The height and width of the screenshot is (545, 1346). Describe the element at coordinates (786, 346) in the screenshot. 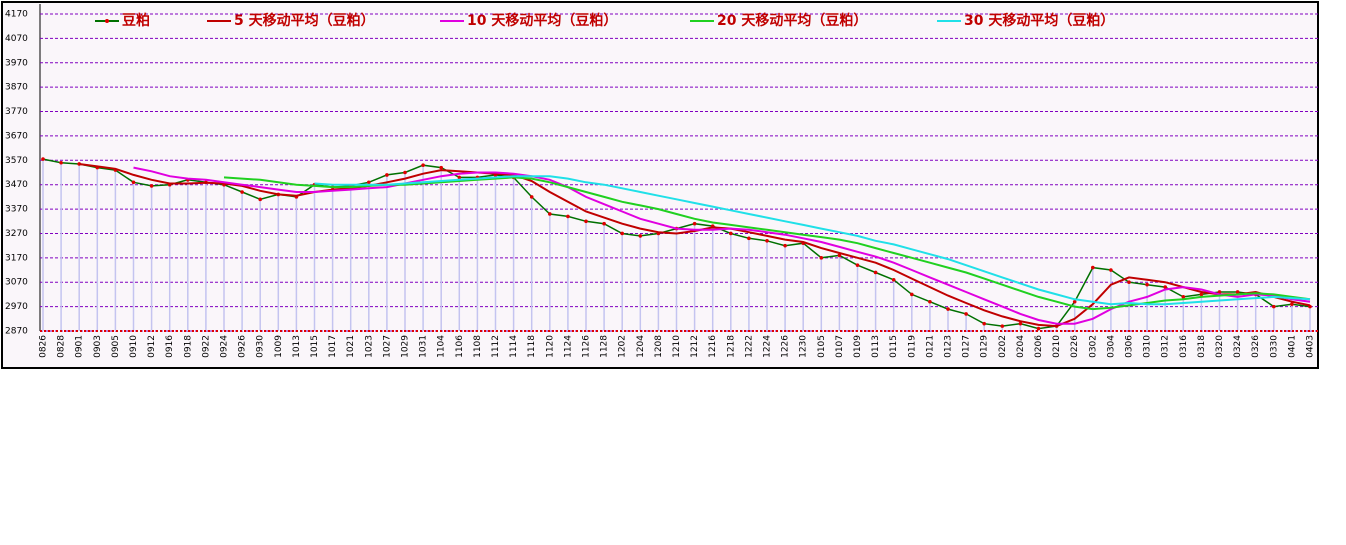

I see `x-tick-label: 1226` at that location.